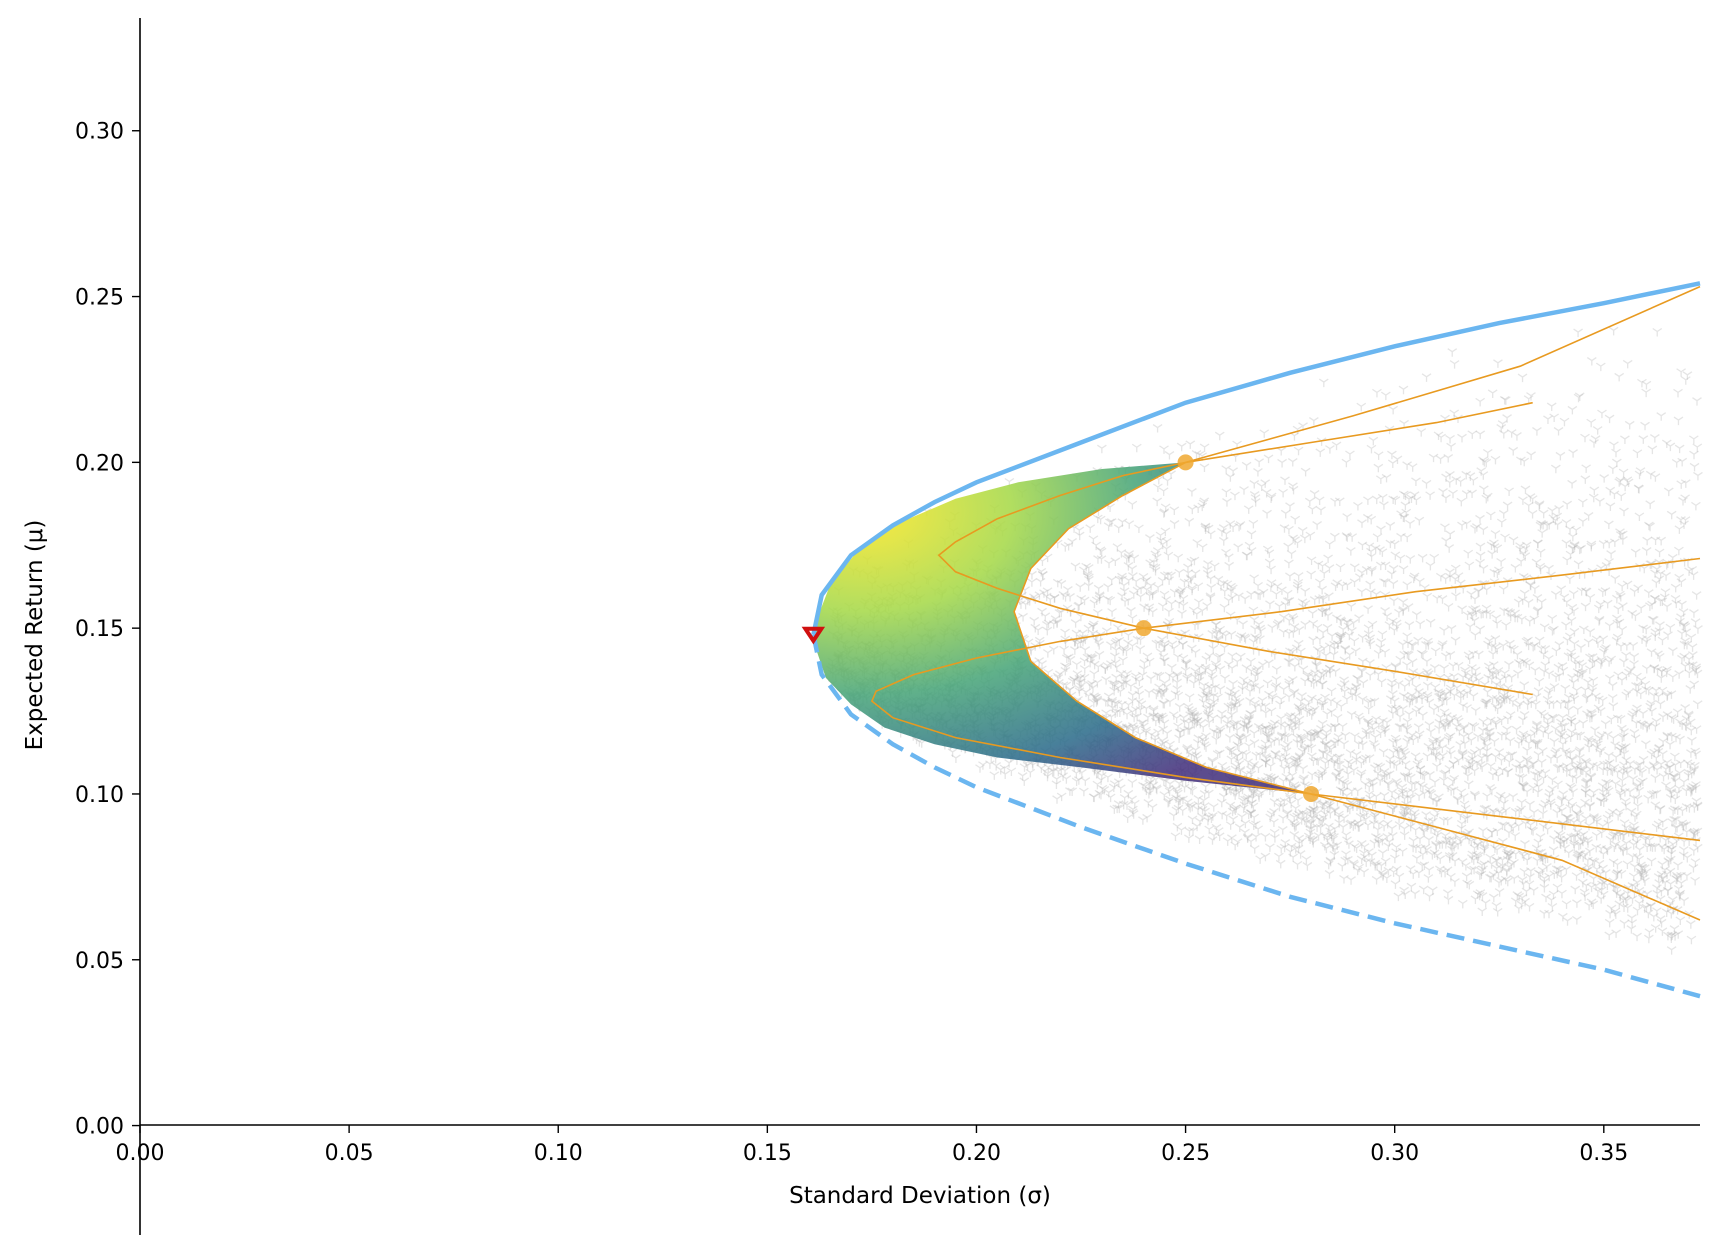 This screenshot has width=1709, height=1248. I want to click on x-tick-label: 0.15, so click(767, 1153).